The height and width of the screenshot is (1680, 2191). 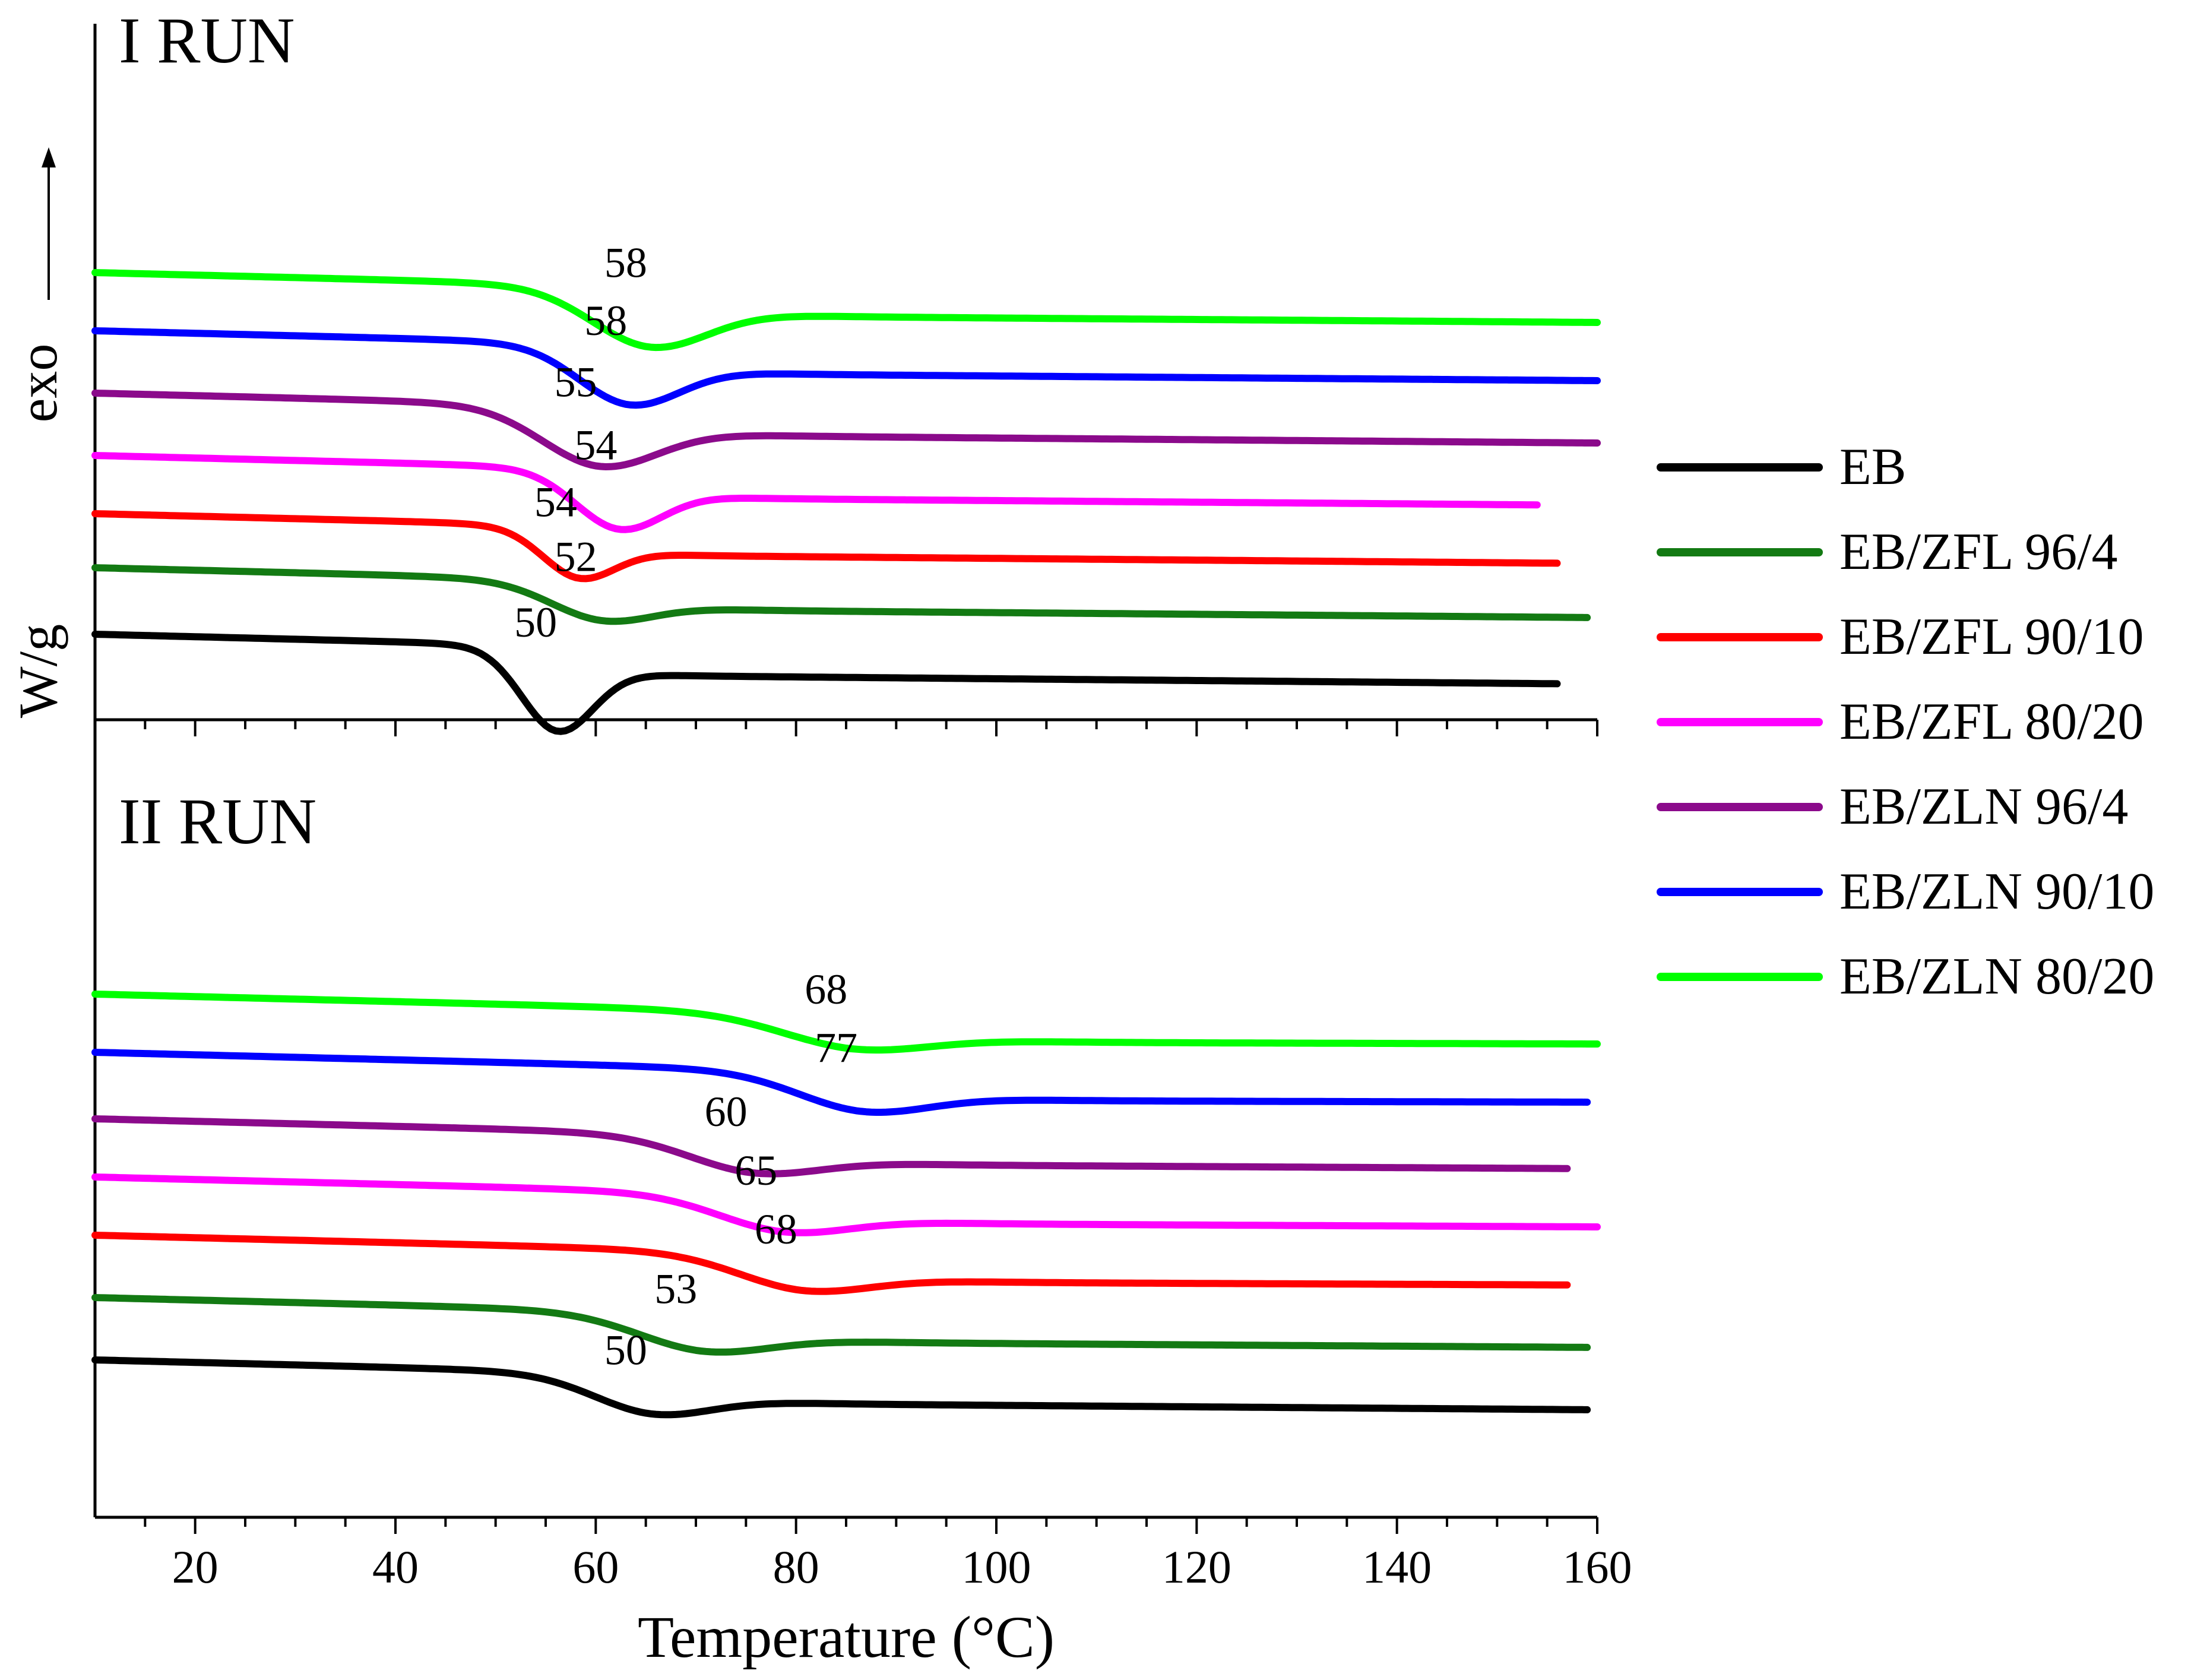 I want to click on legend-item: EB/ZFL 90/10, so click(x=1918, y=636).